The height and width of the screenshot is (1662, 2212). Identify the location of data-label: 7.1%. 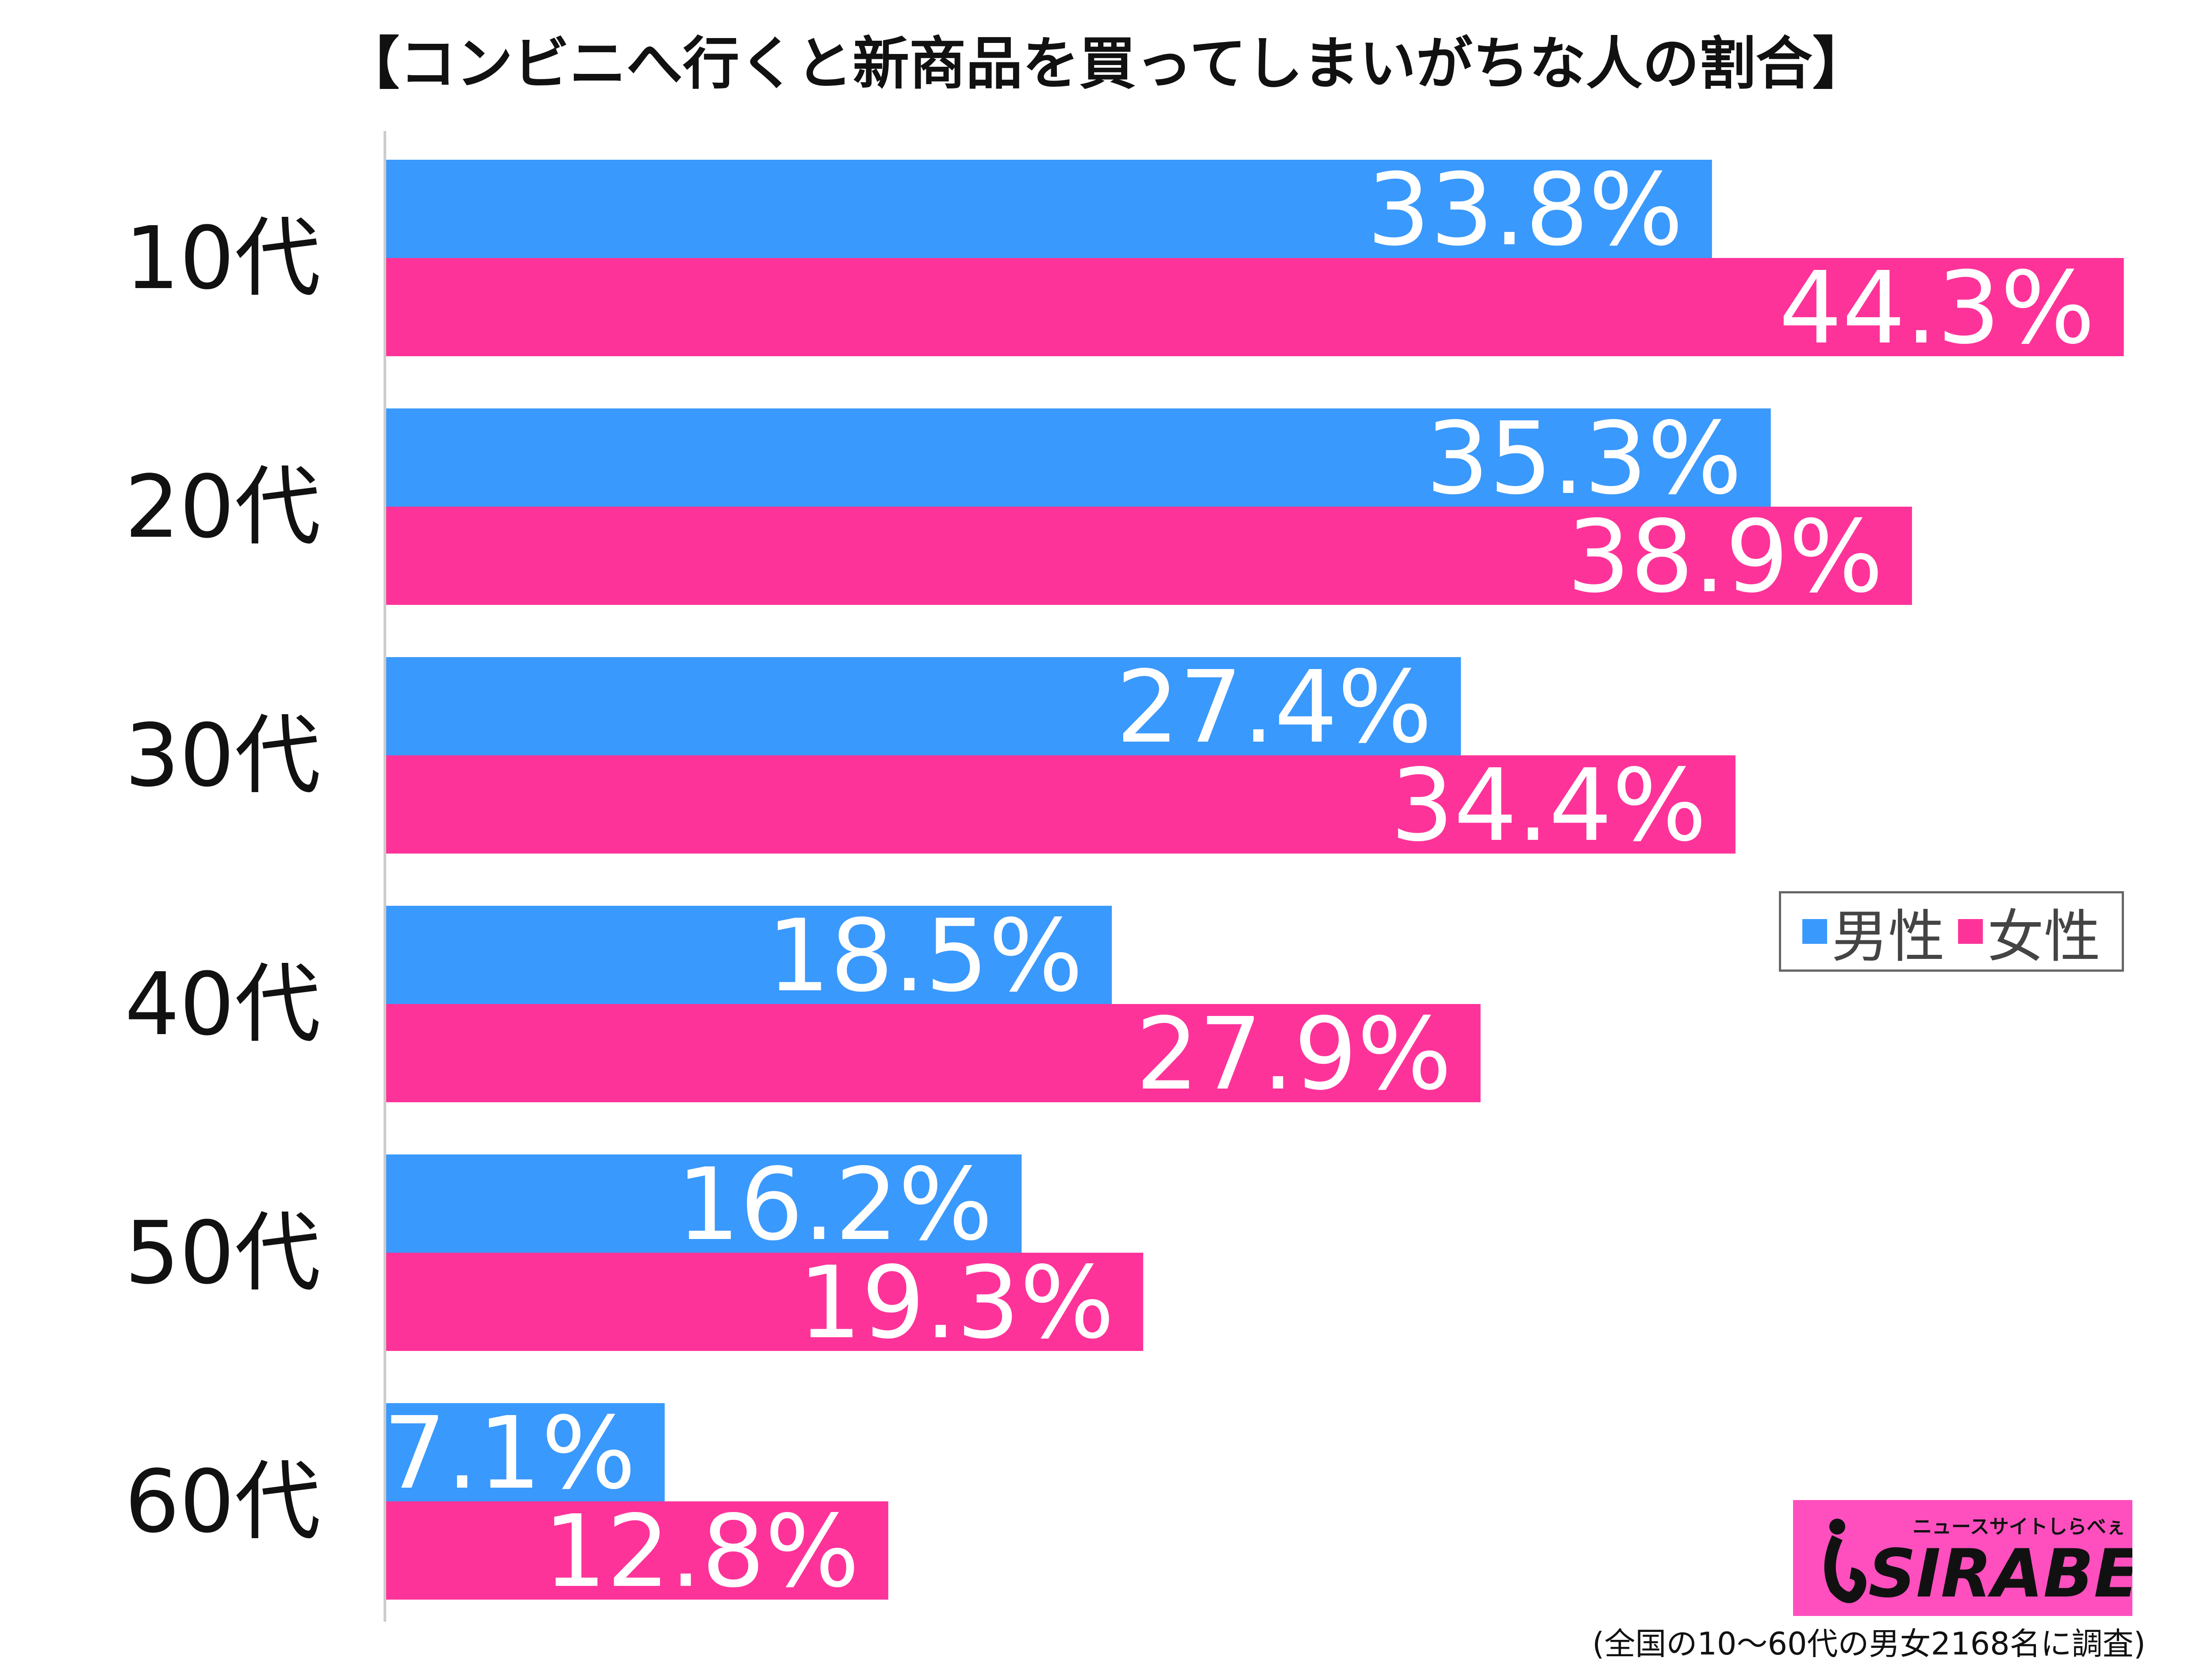
(510, 1454).